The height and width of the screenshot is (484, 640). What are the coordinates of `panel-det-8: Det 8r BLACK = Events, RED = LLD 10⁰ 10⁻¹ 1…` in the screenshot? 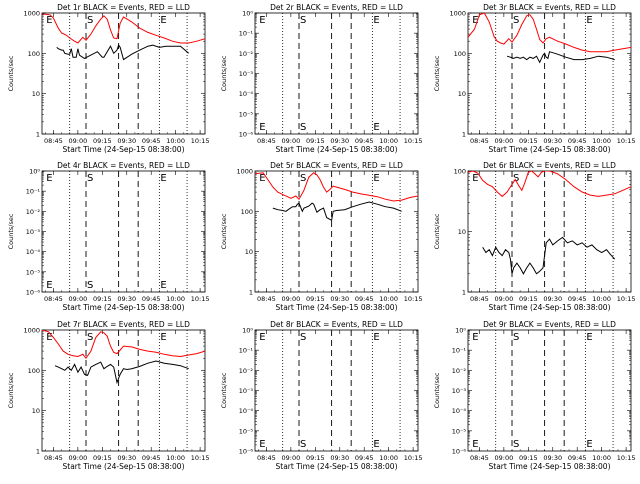 It's located at (321, 395).